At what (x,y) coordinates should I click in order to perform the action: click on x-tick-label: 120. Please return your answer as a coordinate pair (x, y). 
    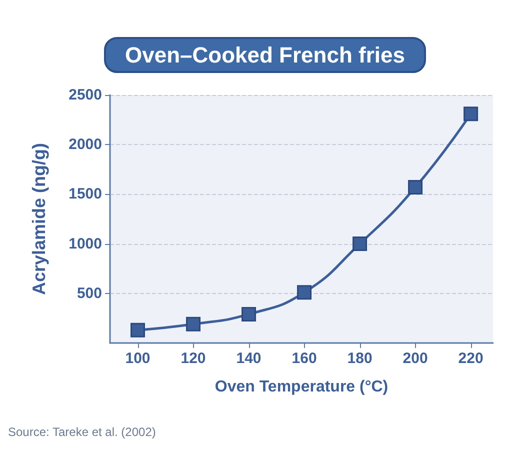
    Looking at the image, I should click on (193, 358).